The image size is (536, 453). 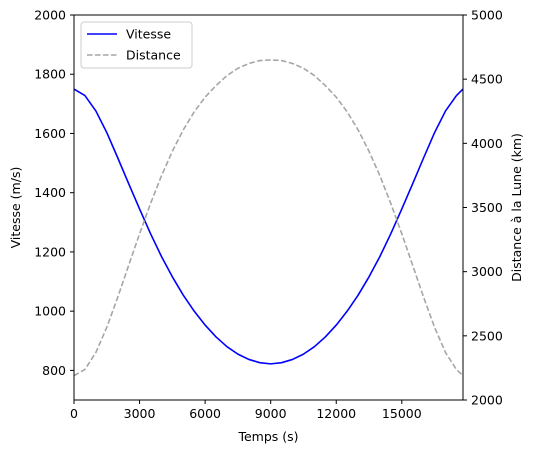 I want to click on y2-tick-label: 4000, so click(x=487, y=143).